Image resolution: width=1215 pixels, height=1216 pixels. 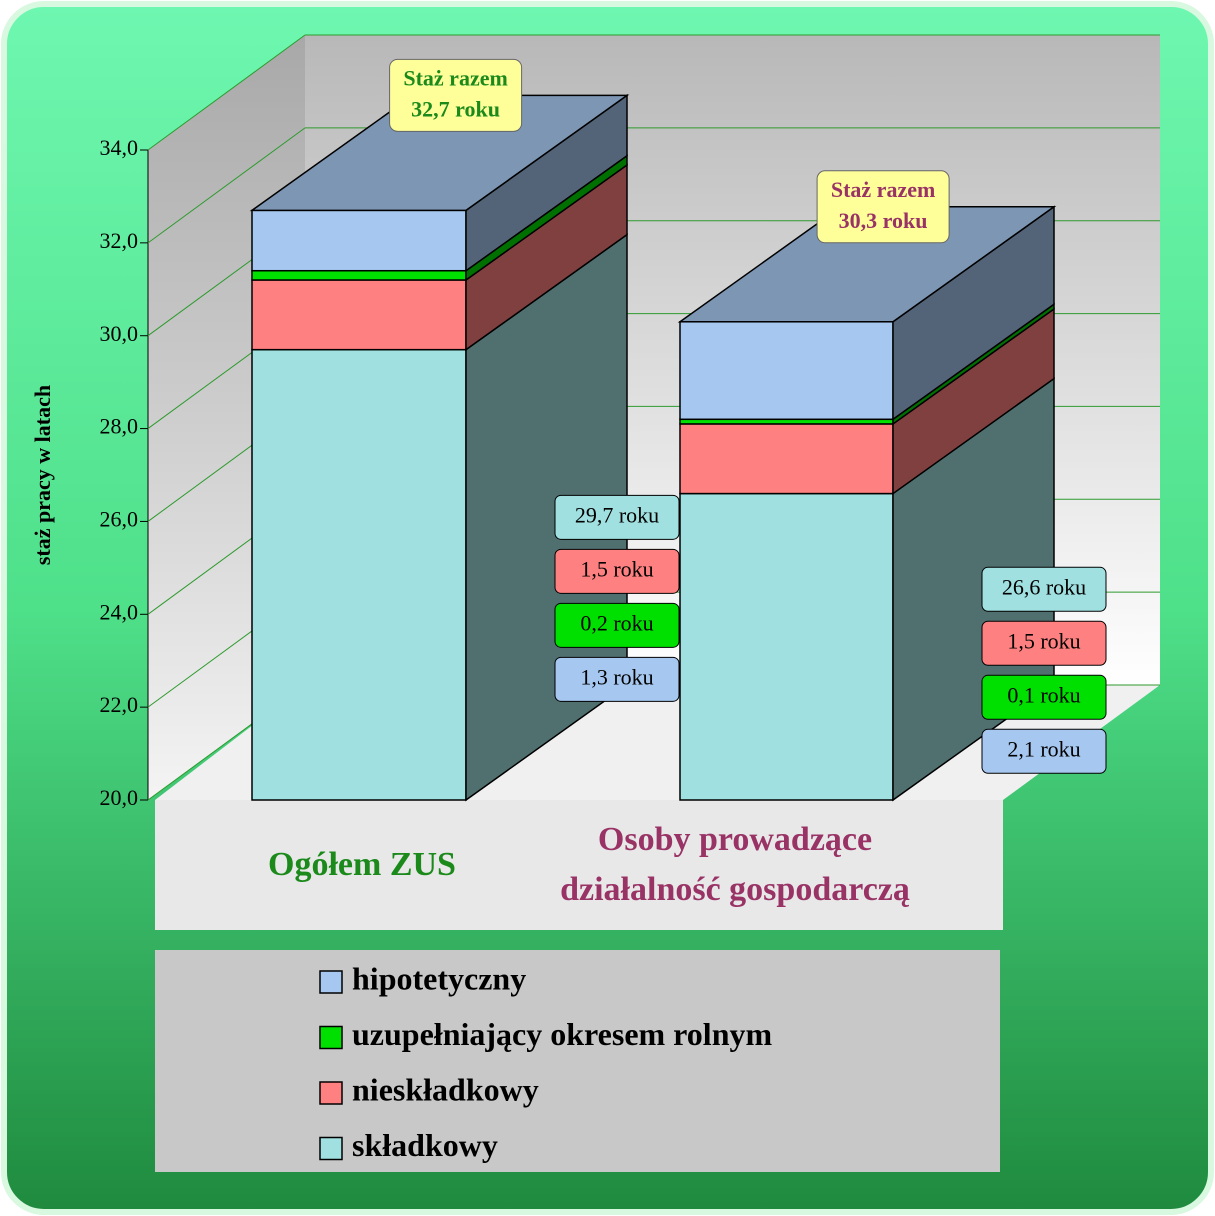 What do you see at coordinates (616, 676) in the screenshot?
I see `value-label: 1,3 roku` at bounding box center [616, 676].